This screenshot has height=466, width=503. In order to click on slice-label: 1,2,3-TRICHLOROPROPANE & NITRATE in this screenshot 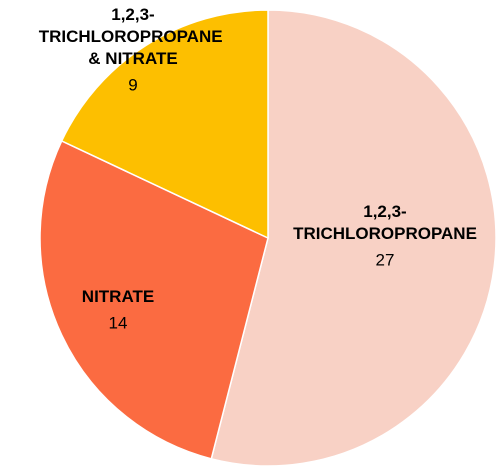, I will do `click(133, 36)`.